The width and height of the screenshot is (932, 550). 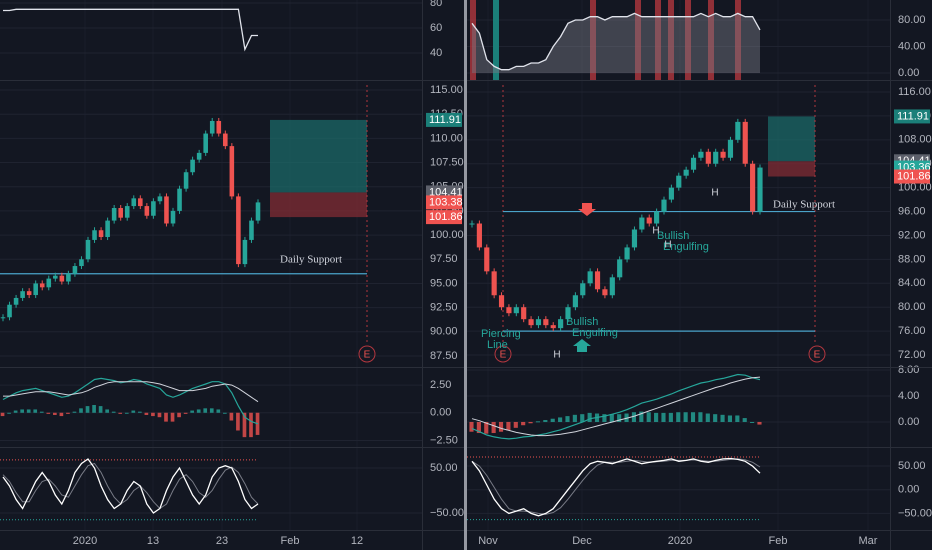 What do you see at coordinates (915, 513) in the screenshot?
I see `y-tick-label: −50.00` at bounding box center [915, 513].